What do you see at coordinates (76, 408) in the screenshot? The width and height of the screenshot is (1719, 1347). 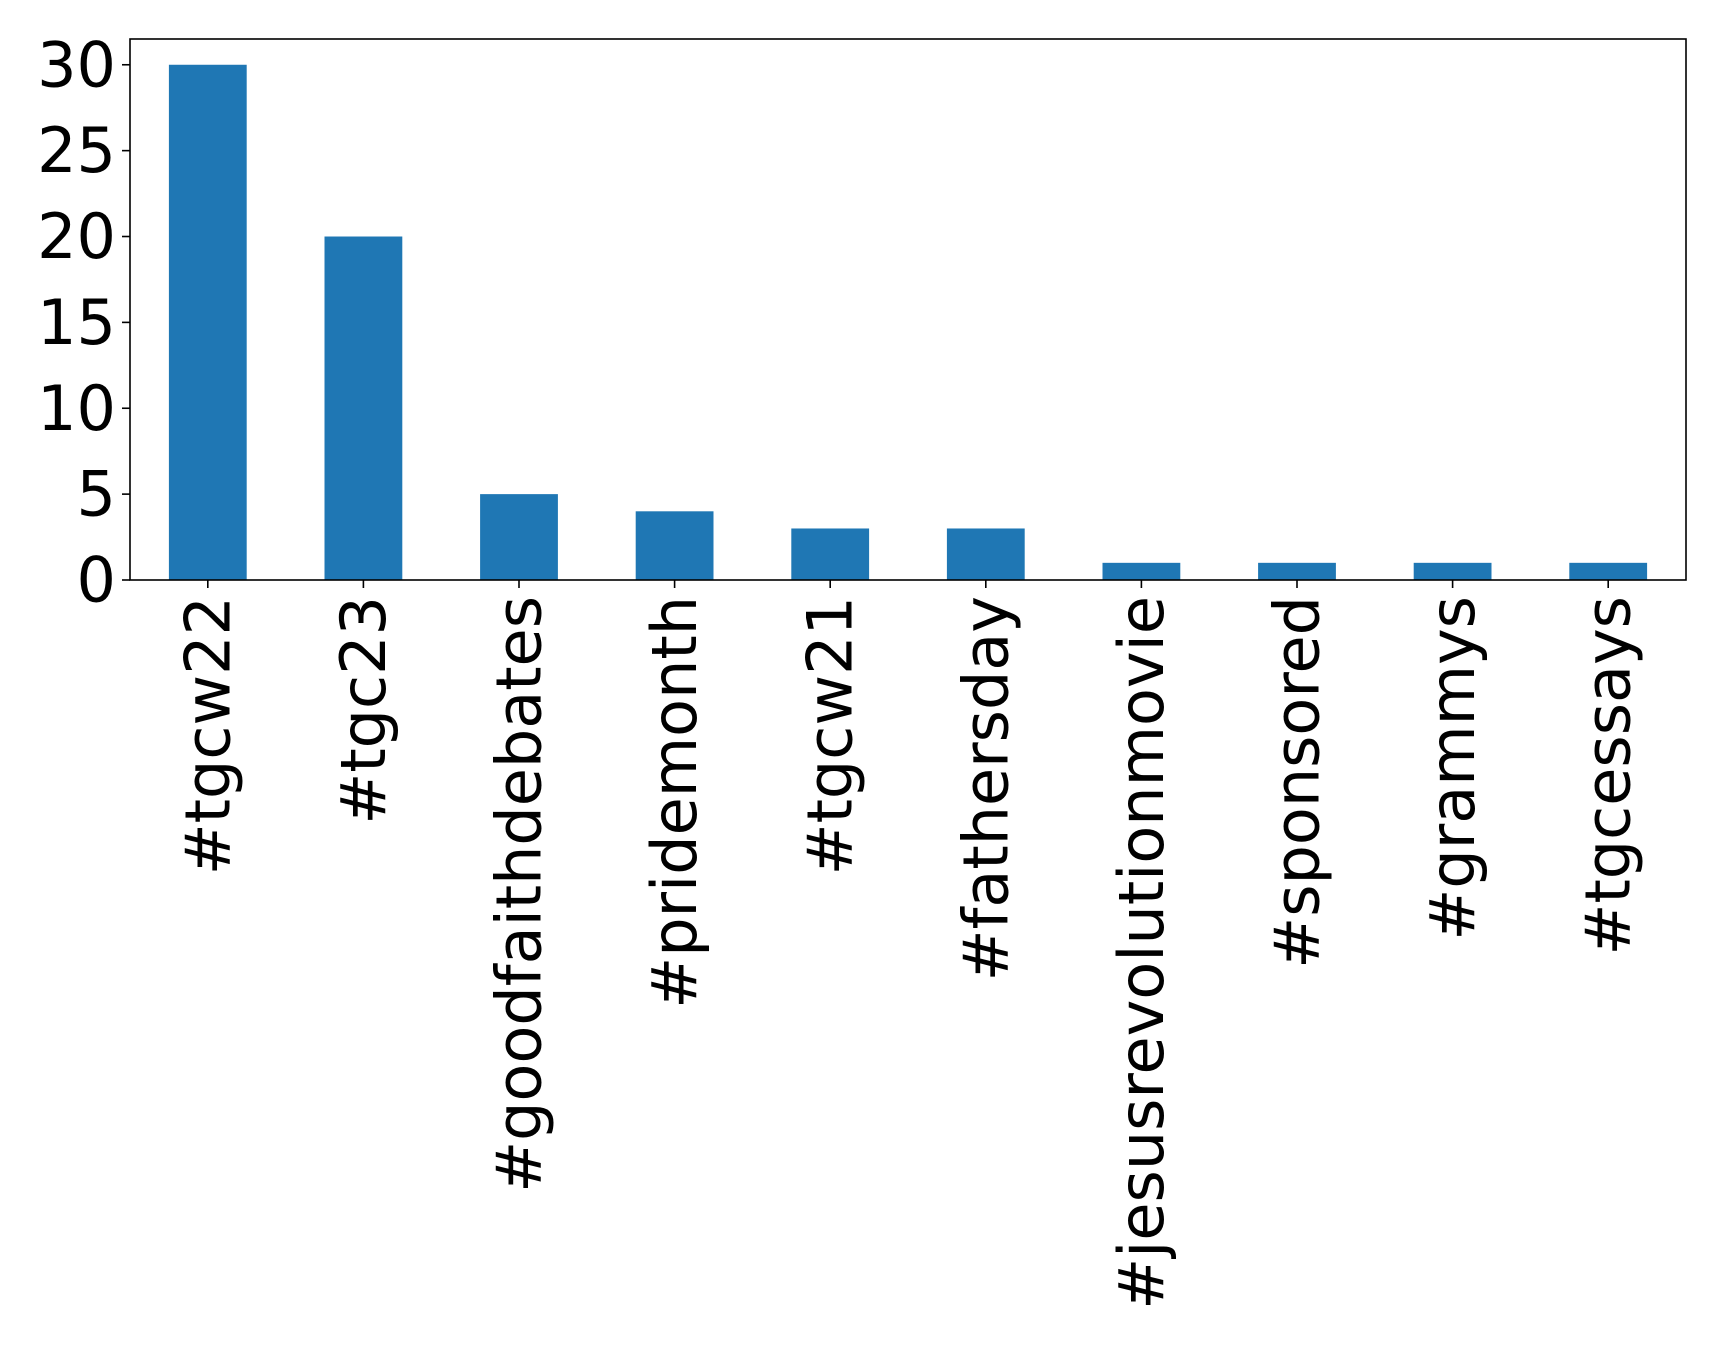 I see `y-tick-label: 10` at bounding box center [76, 408].